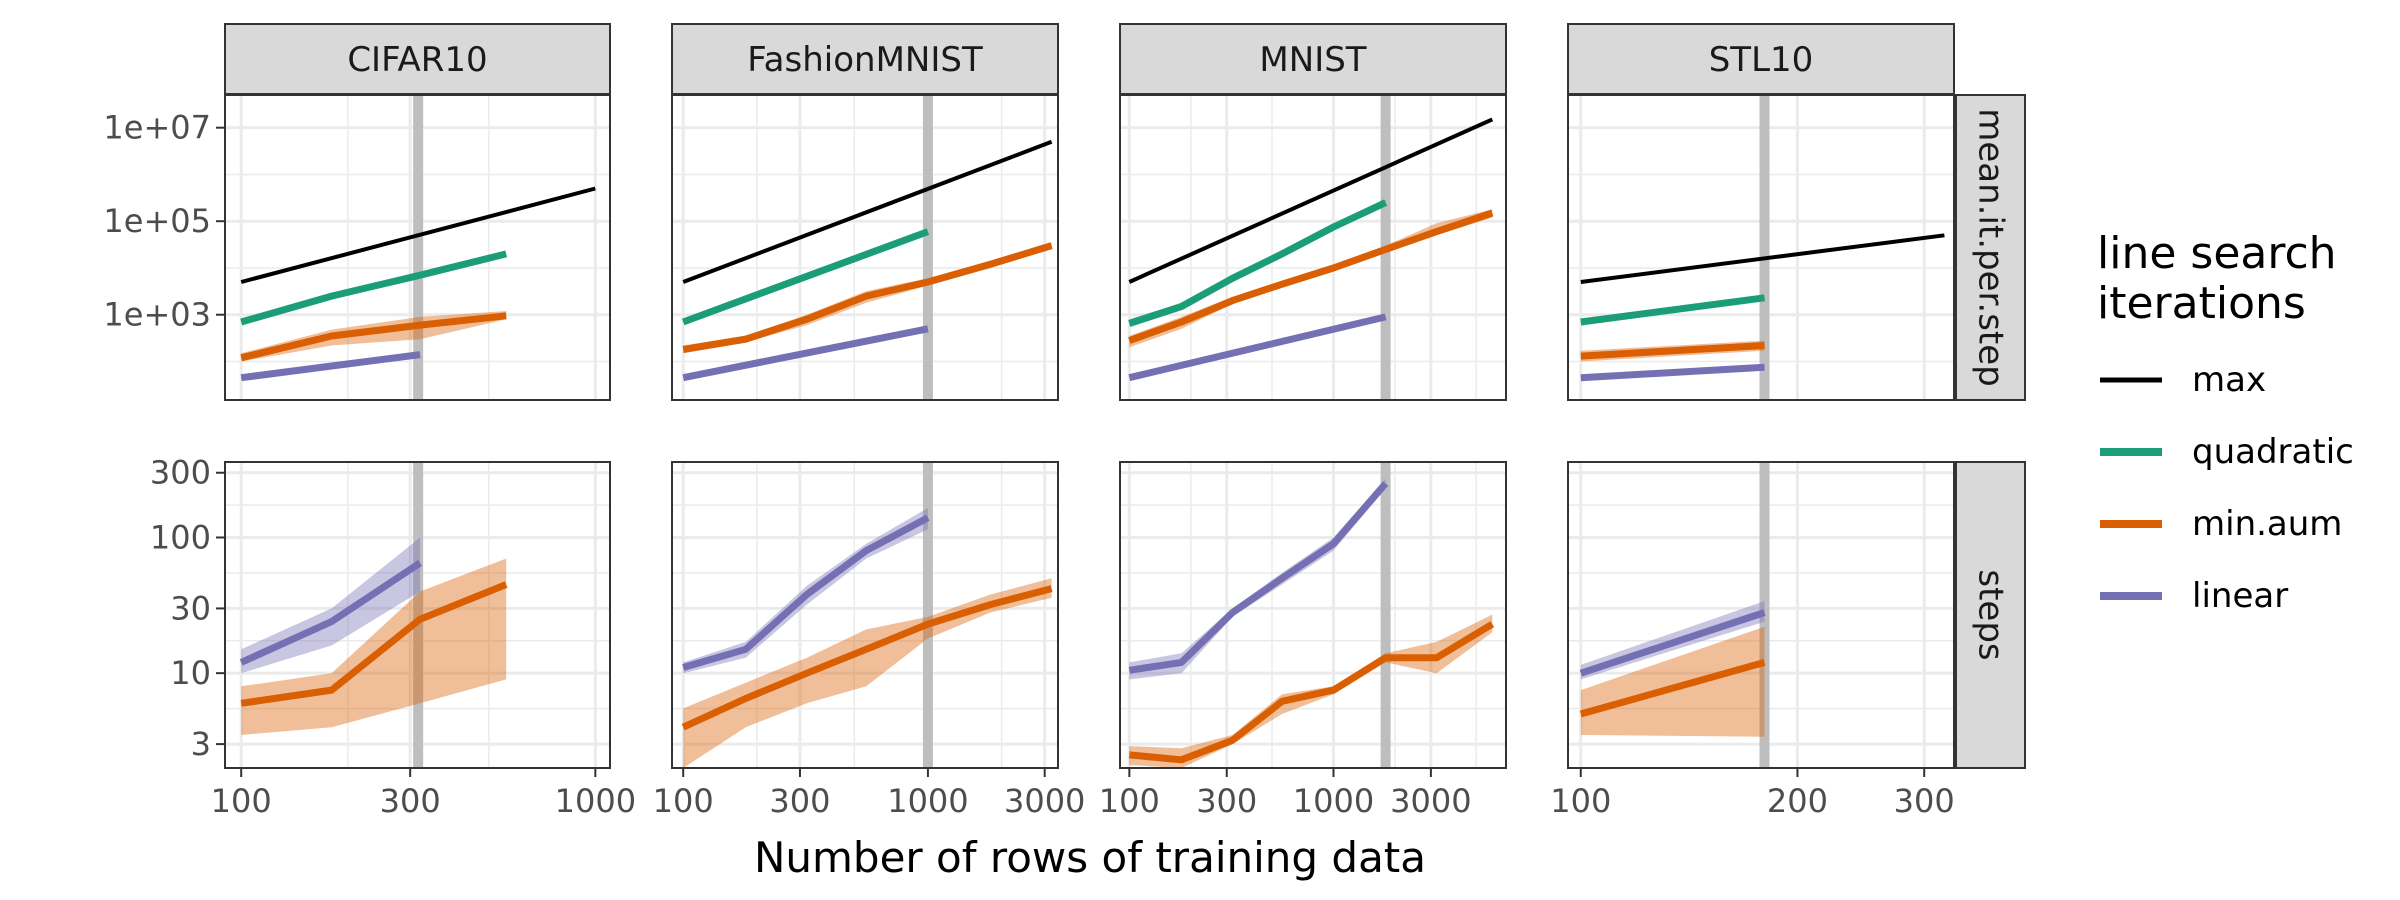 The height and width of the screenshot is (900, 2400). What do you see at coordinates (180, 537) in the screenshot?
I see `y-tick-label: 100` at bounding box center [180, 537].